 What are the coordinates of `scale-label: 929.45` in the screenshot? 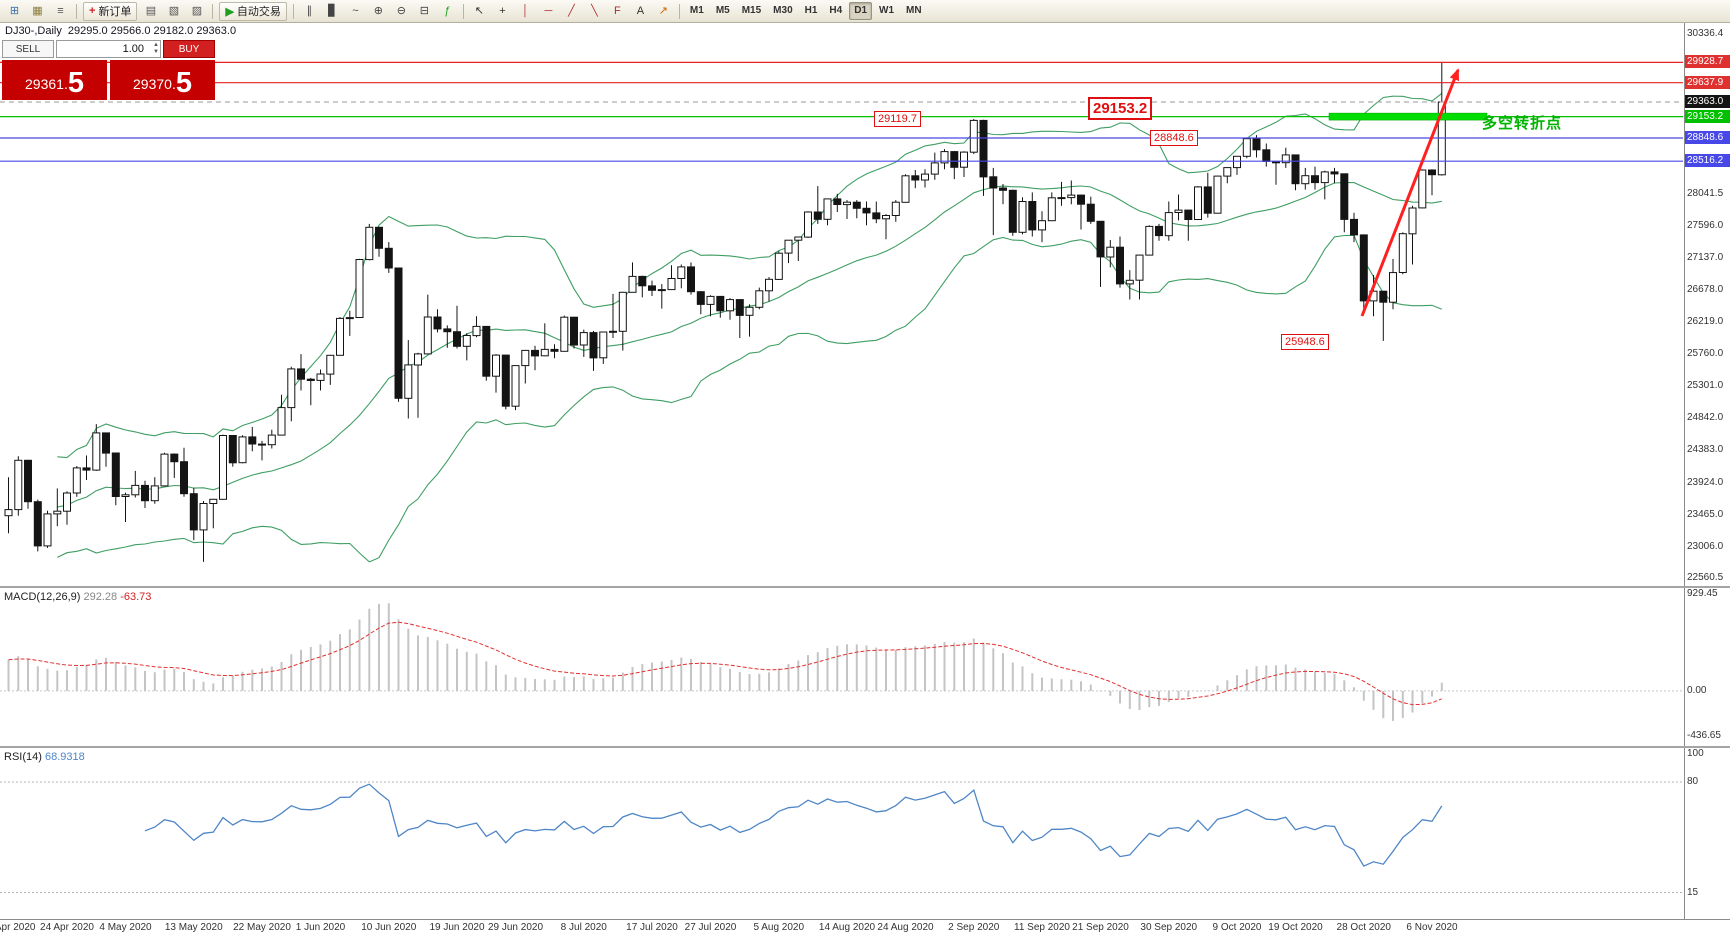 It's located at (1702, 594).